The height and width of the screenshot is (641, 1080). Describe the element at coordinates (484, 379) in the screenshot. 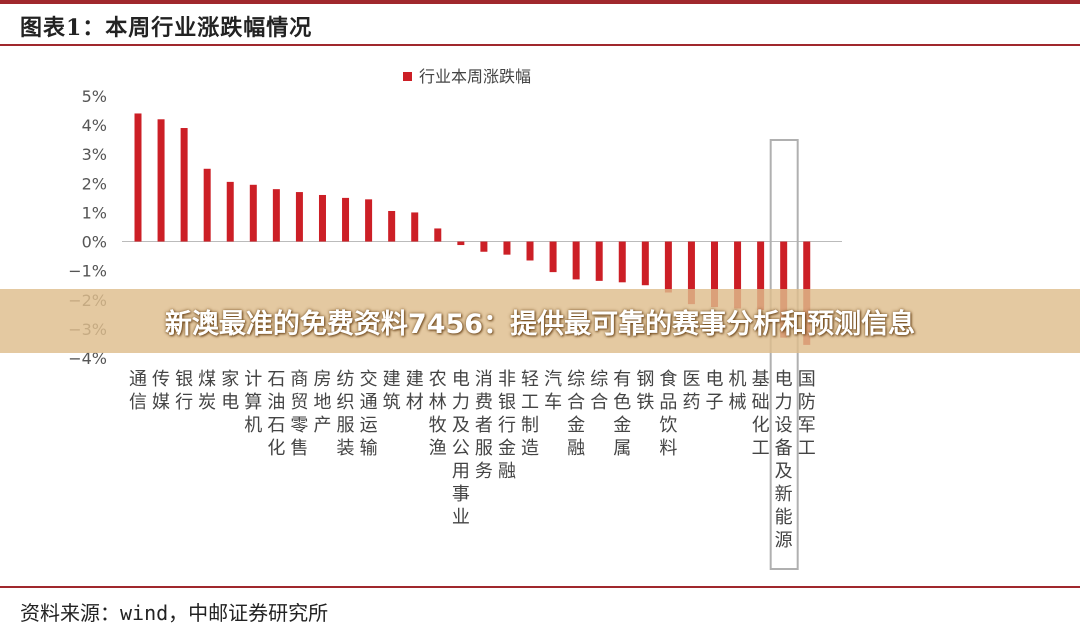

I see `x-tick-label: 消` at that location.